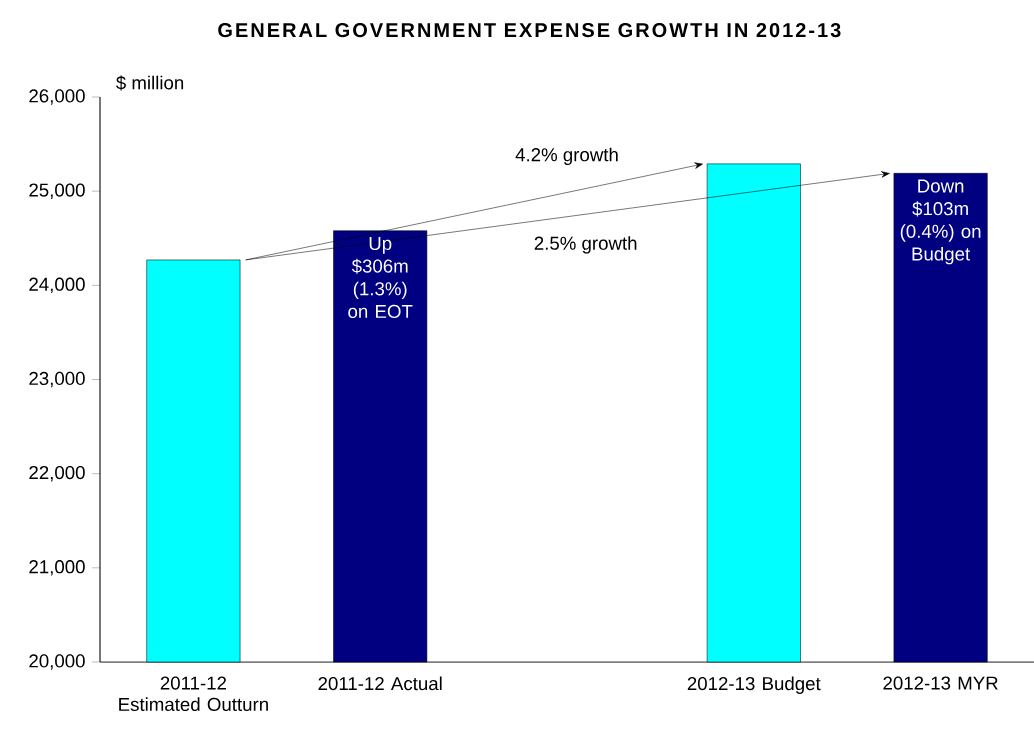  I want to click on y-tick-label: 23,000, so click(57, 379).